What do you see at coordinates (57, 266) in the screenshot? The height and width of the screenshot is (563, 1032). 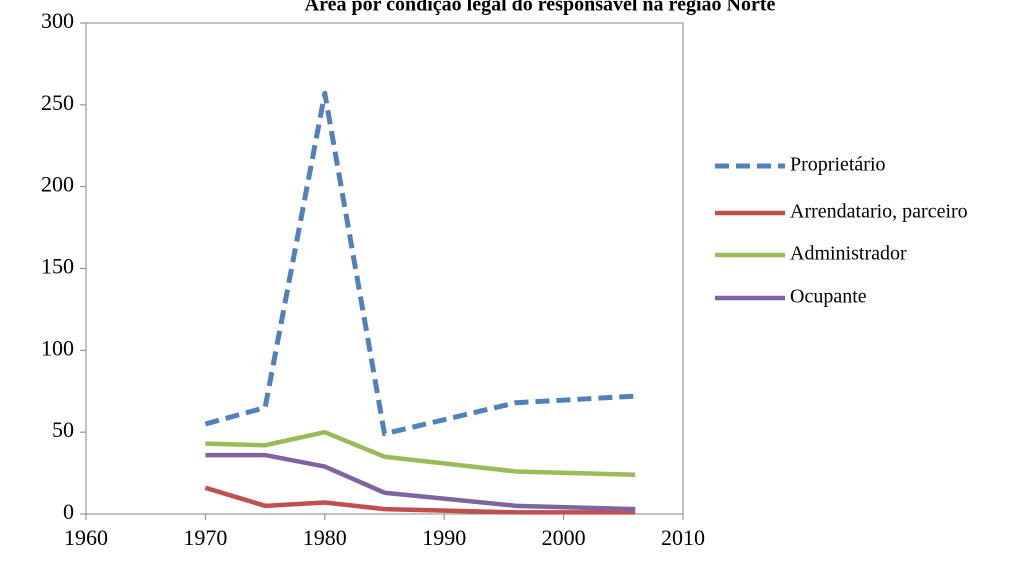 I see `y-tick-label: 150` at bounding box center [57, 266].